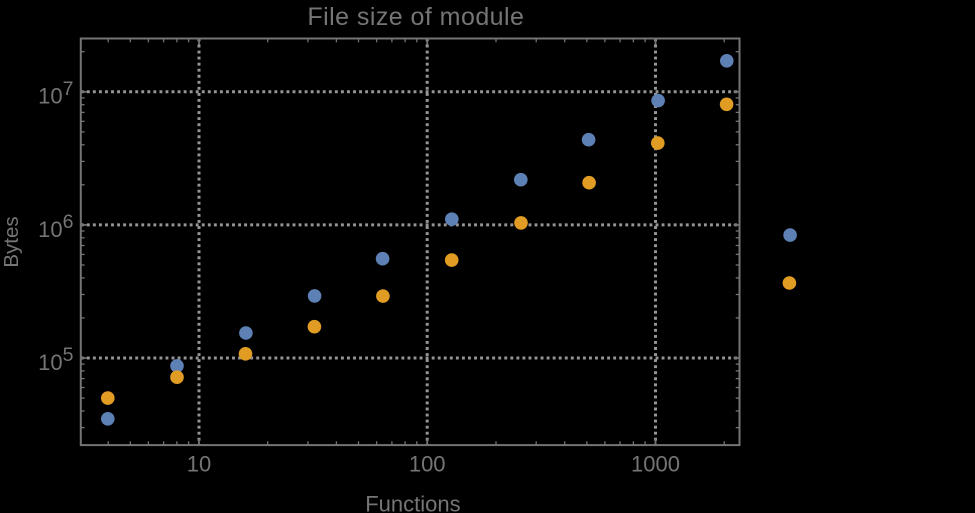 The height and width of the screenshot is (513, 975). What do you see at coordinates (55, 226) in the screenshot?
I see `svg-text: 10⁶` at bounding box center [55, 226].